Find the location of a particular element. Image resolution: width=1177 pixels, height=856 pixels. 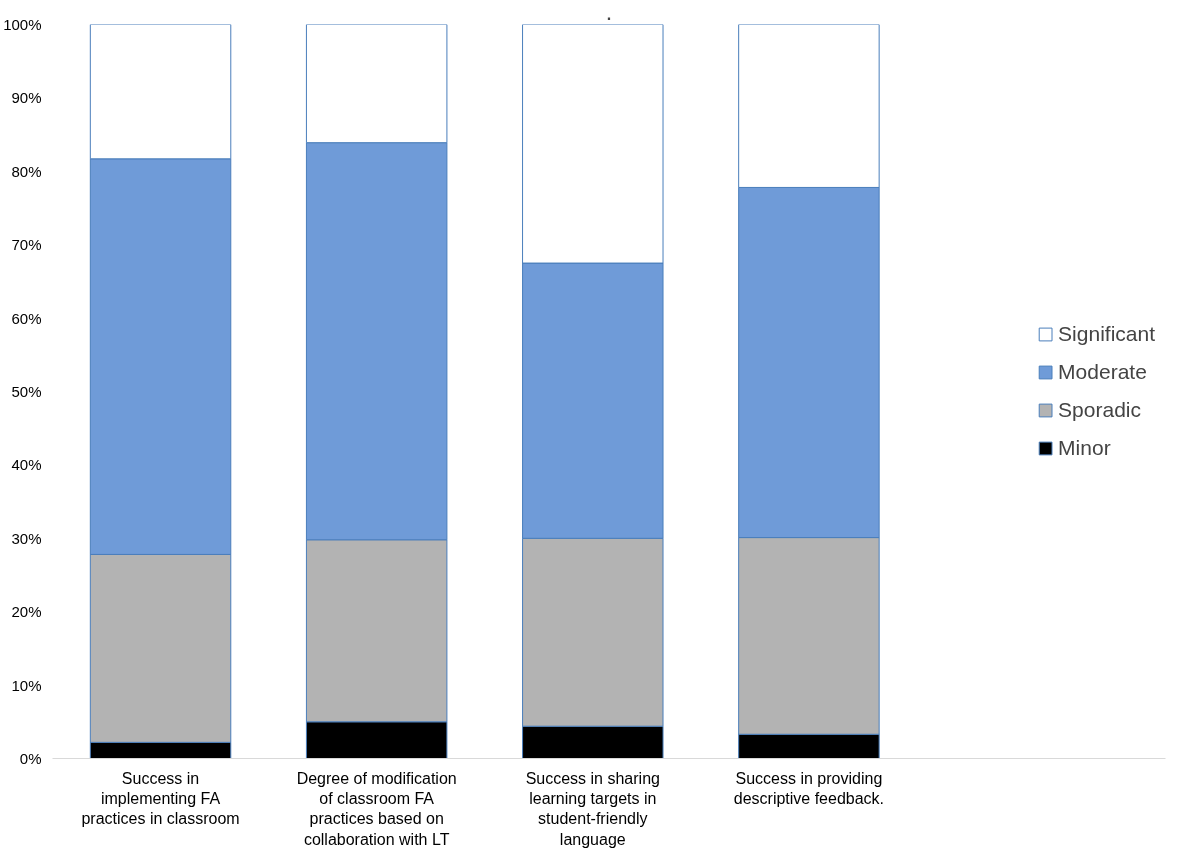

x-tick-label: Success in providing descriptive feedback. is located at coordinates (809, 788).